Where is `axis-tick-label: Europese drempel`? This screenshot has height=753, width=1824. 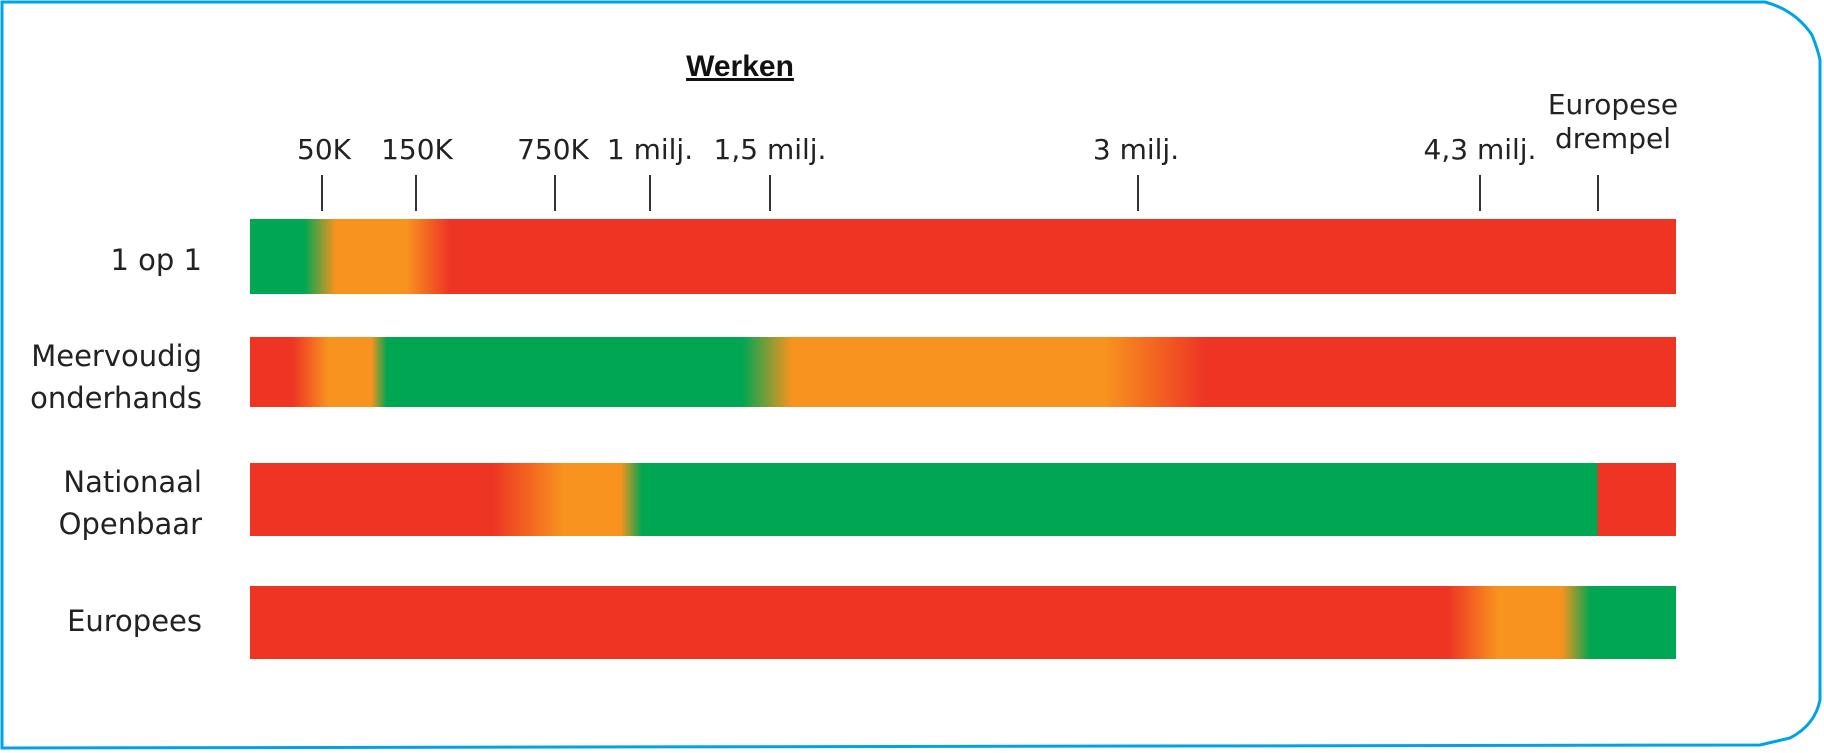
axis-tick-label: Europese drempel is located at coordinates (1613, 121).